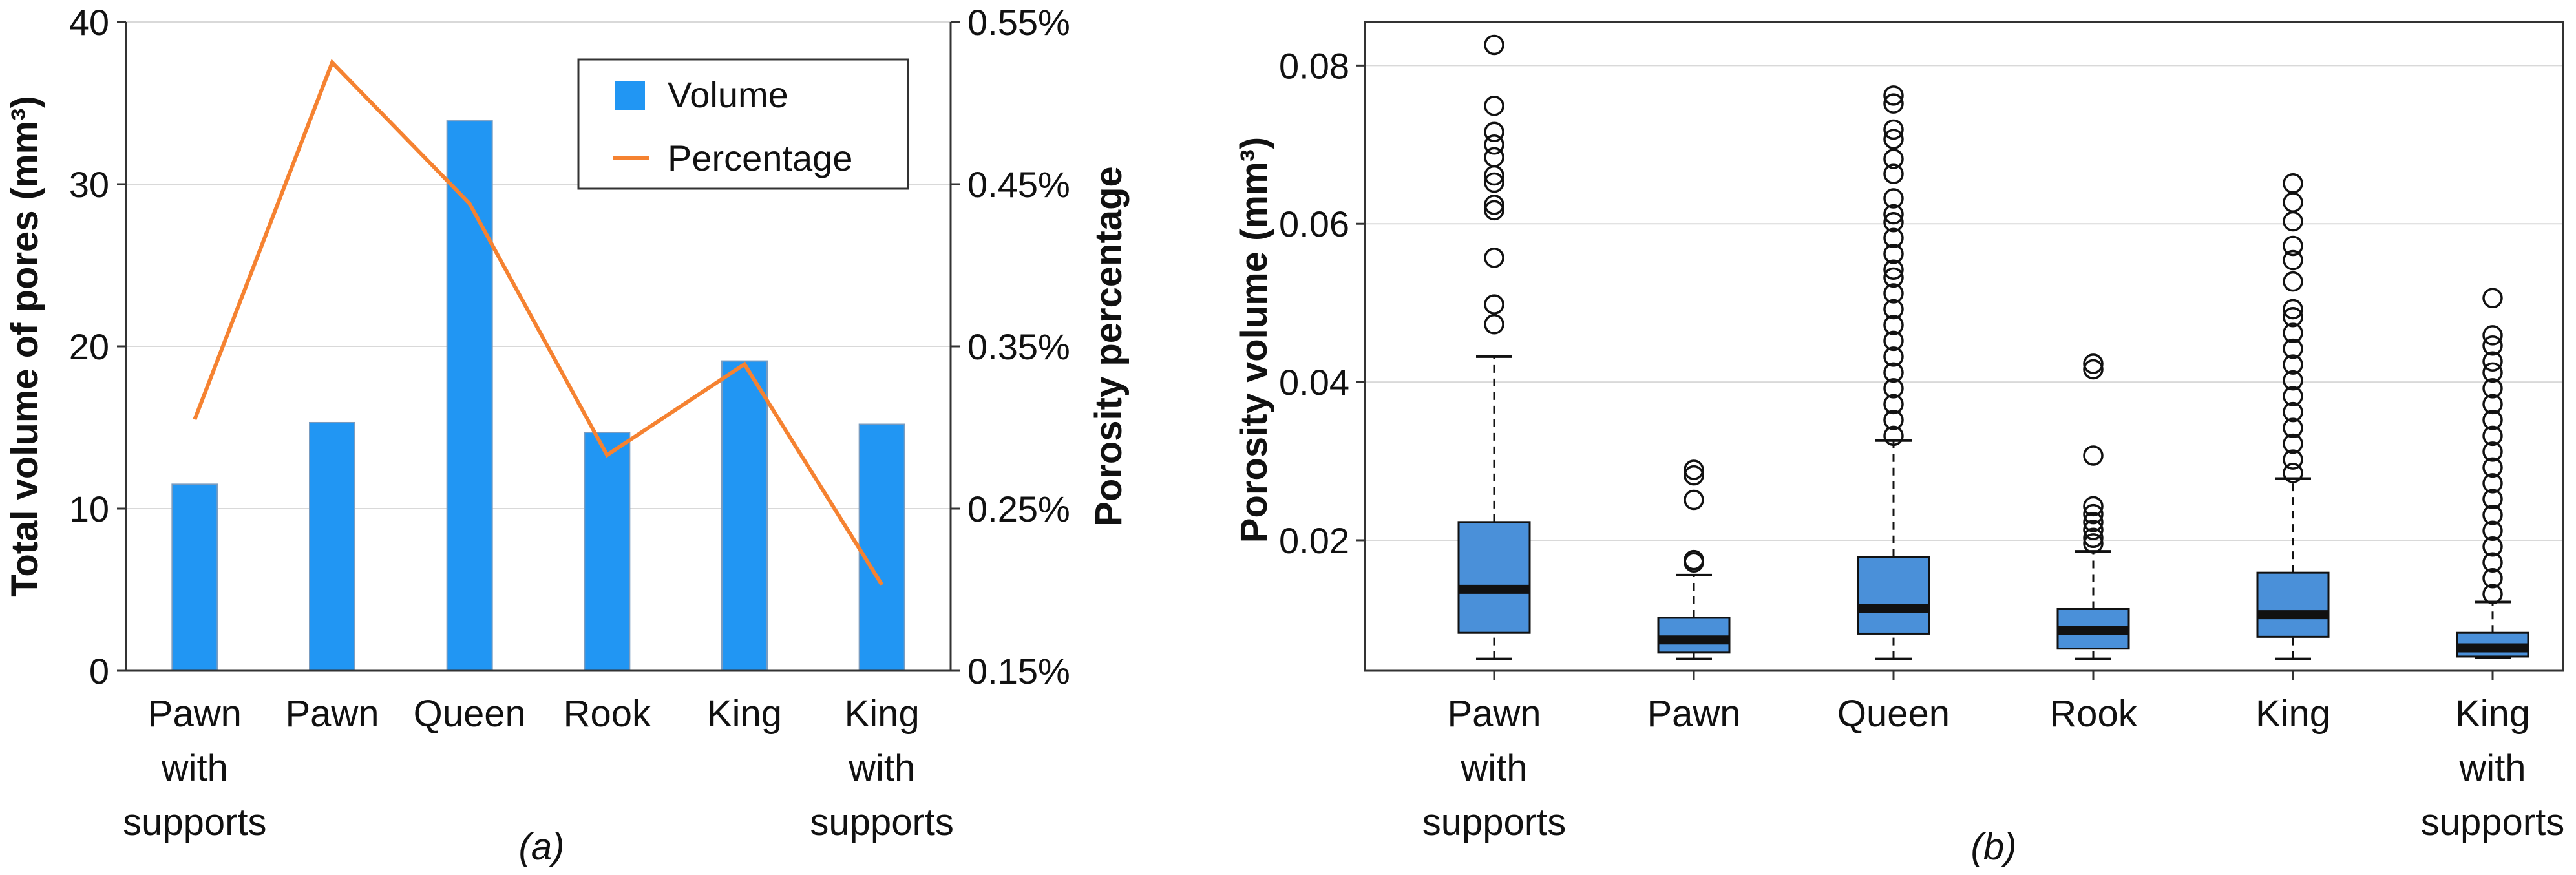 The width and height of the screenshot is (2576, 875). I want to click on subtitle-a: (a), so click(542, 847).